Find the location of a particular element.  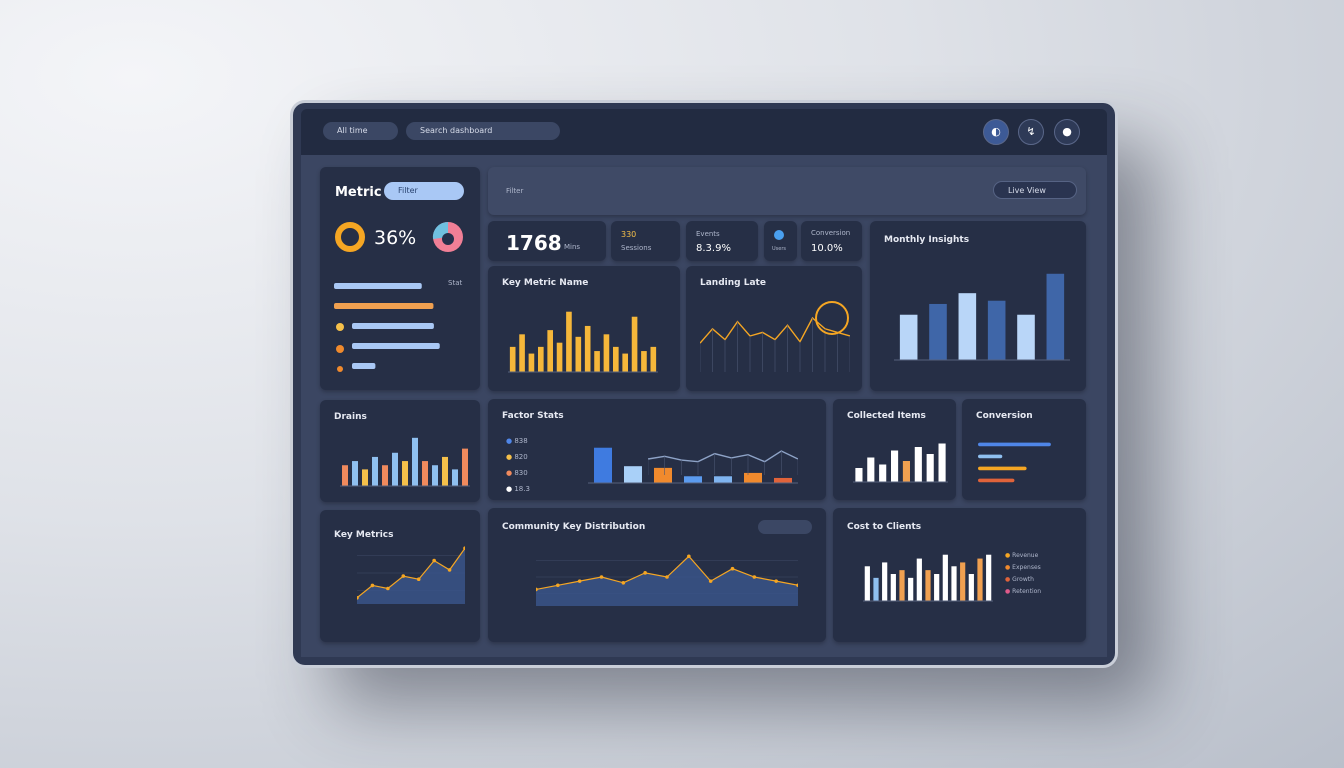

legend-label: 830 is located at coordinates (521, 473).